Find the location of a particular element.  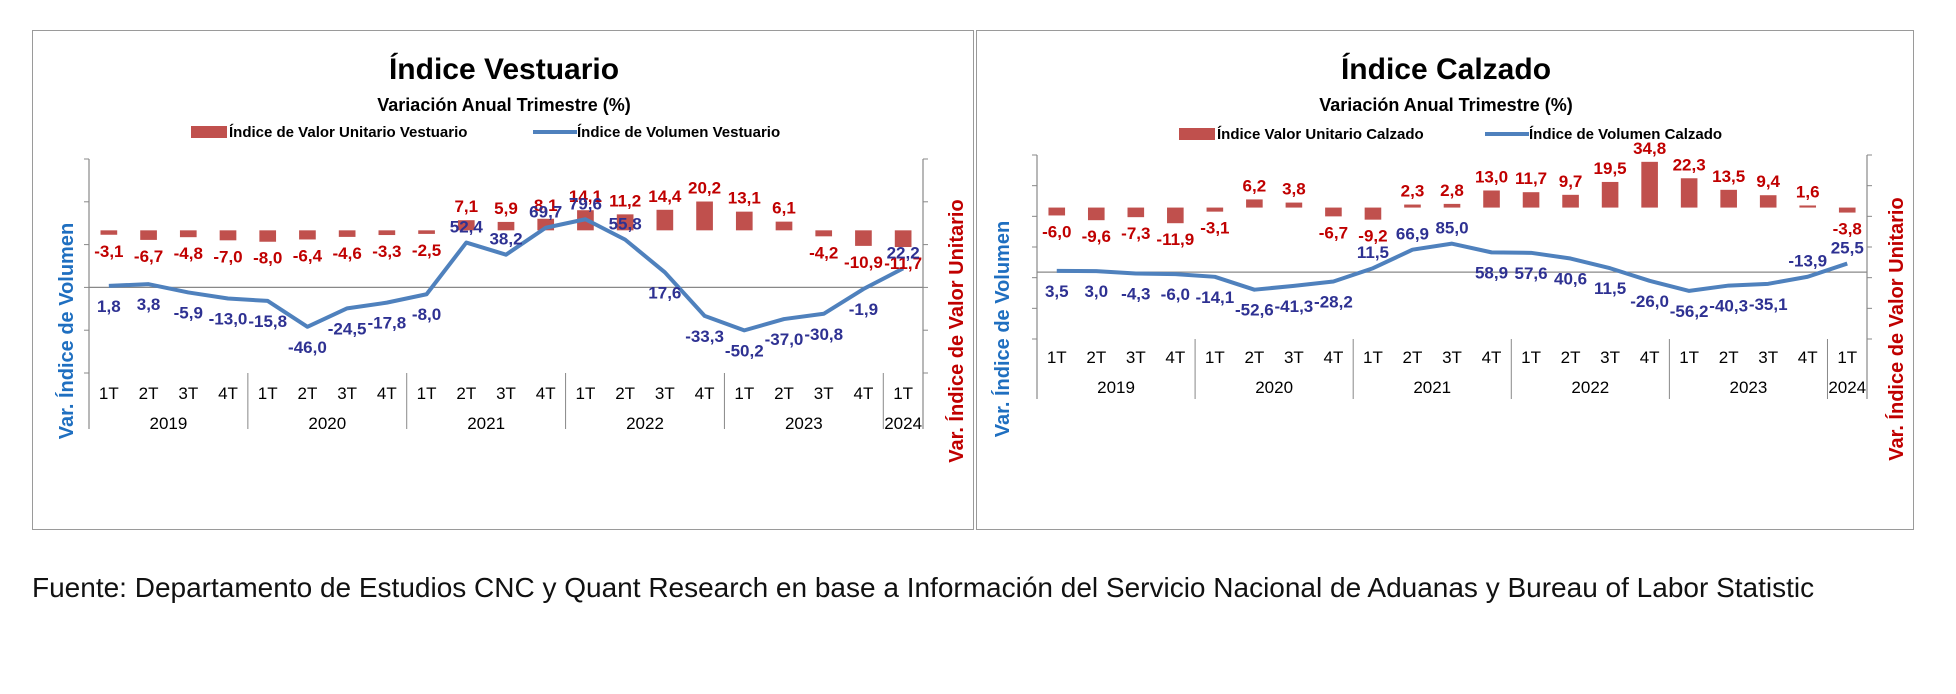

bar-label: 13,5 is located at coordinates (1728, 176).